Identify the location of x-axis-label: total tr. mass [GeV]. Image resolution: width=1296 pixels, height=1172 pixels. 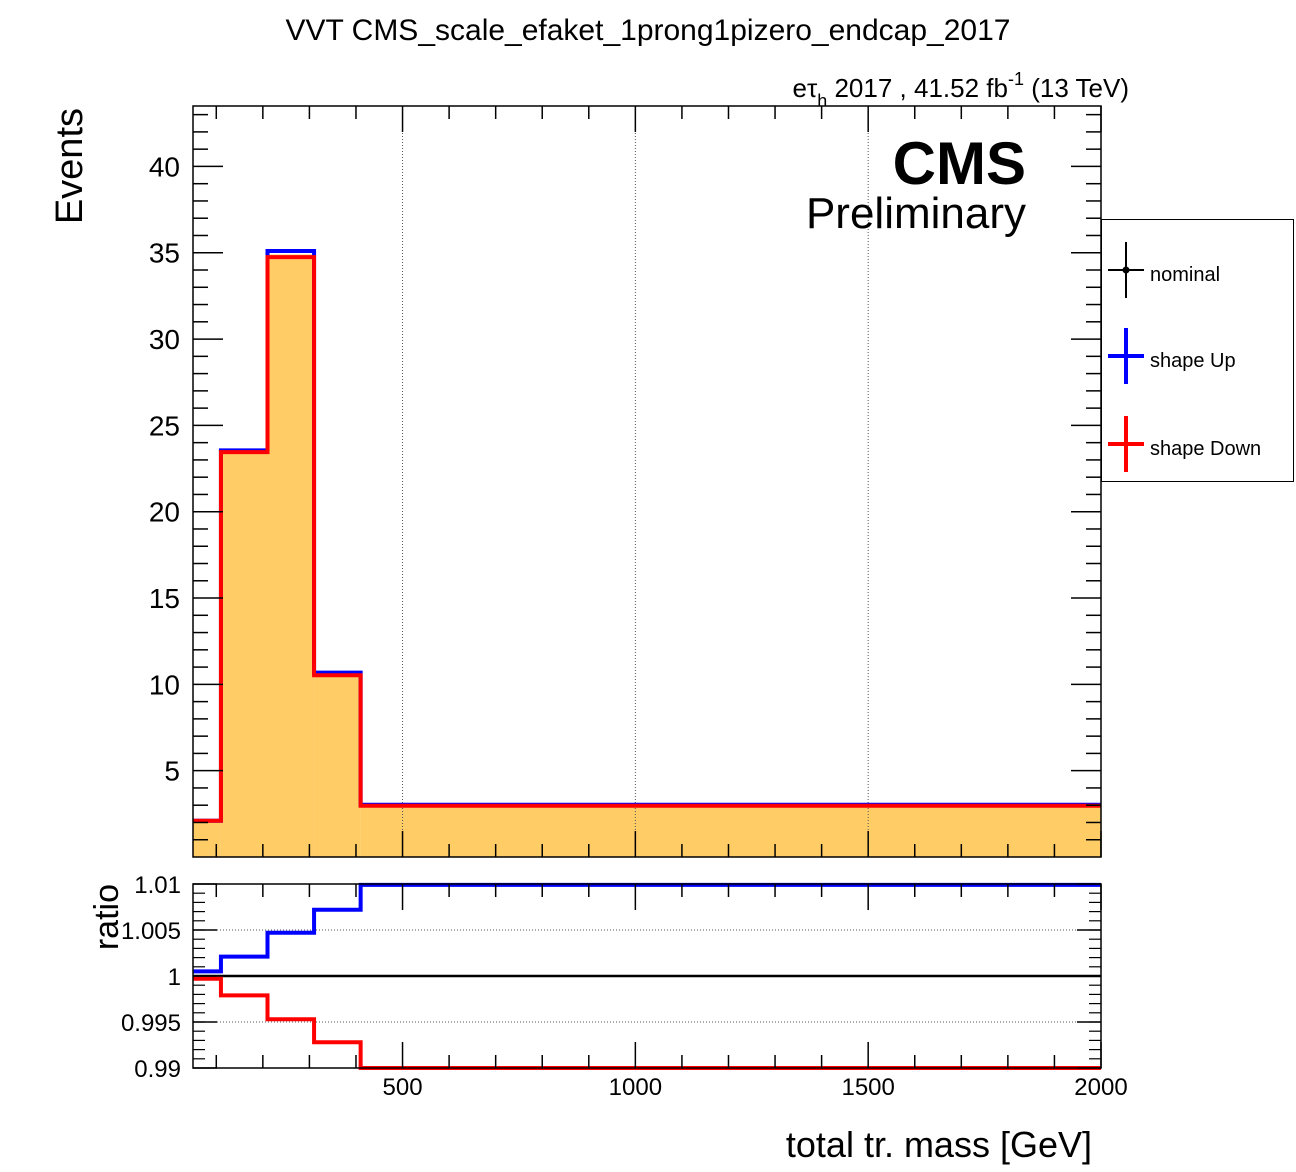
(939, 1144).